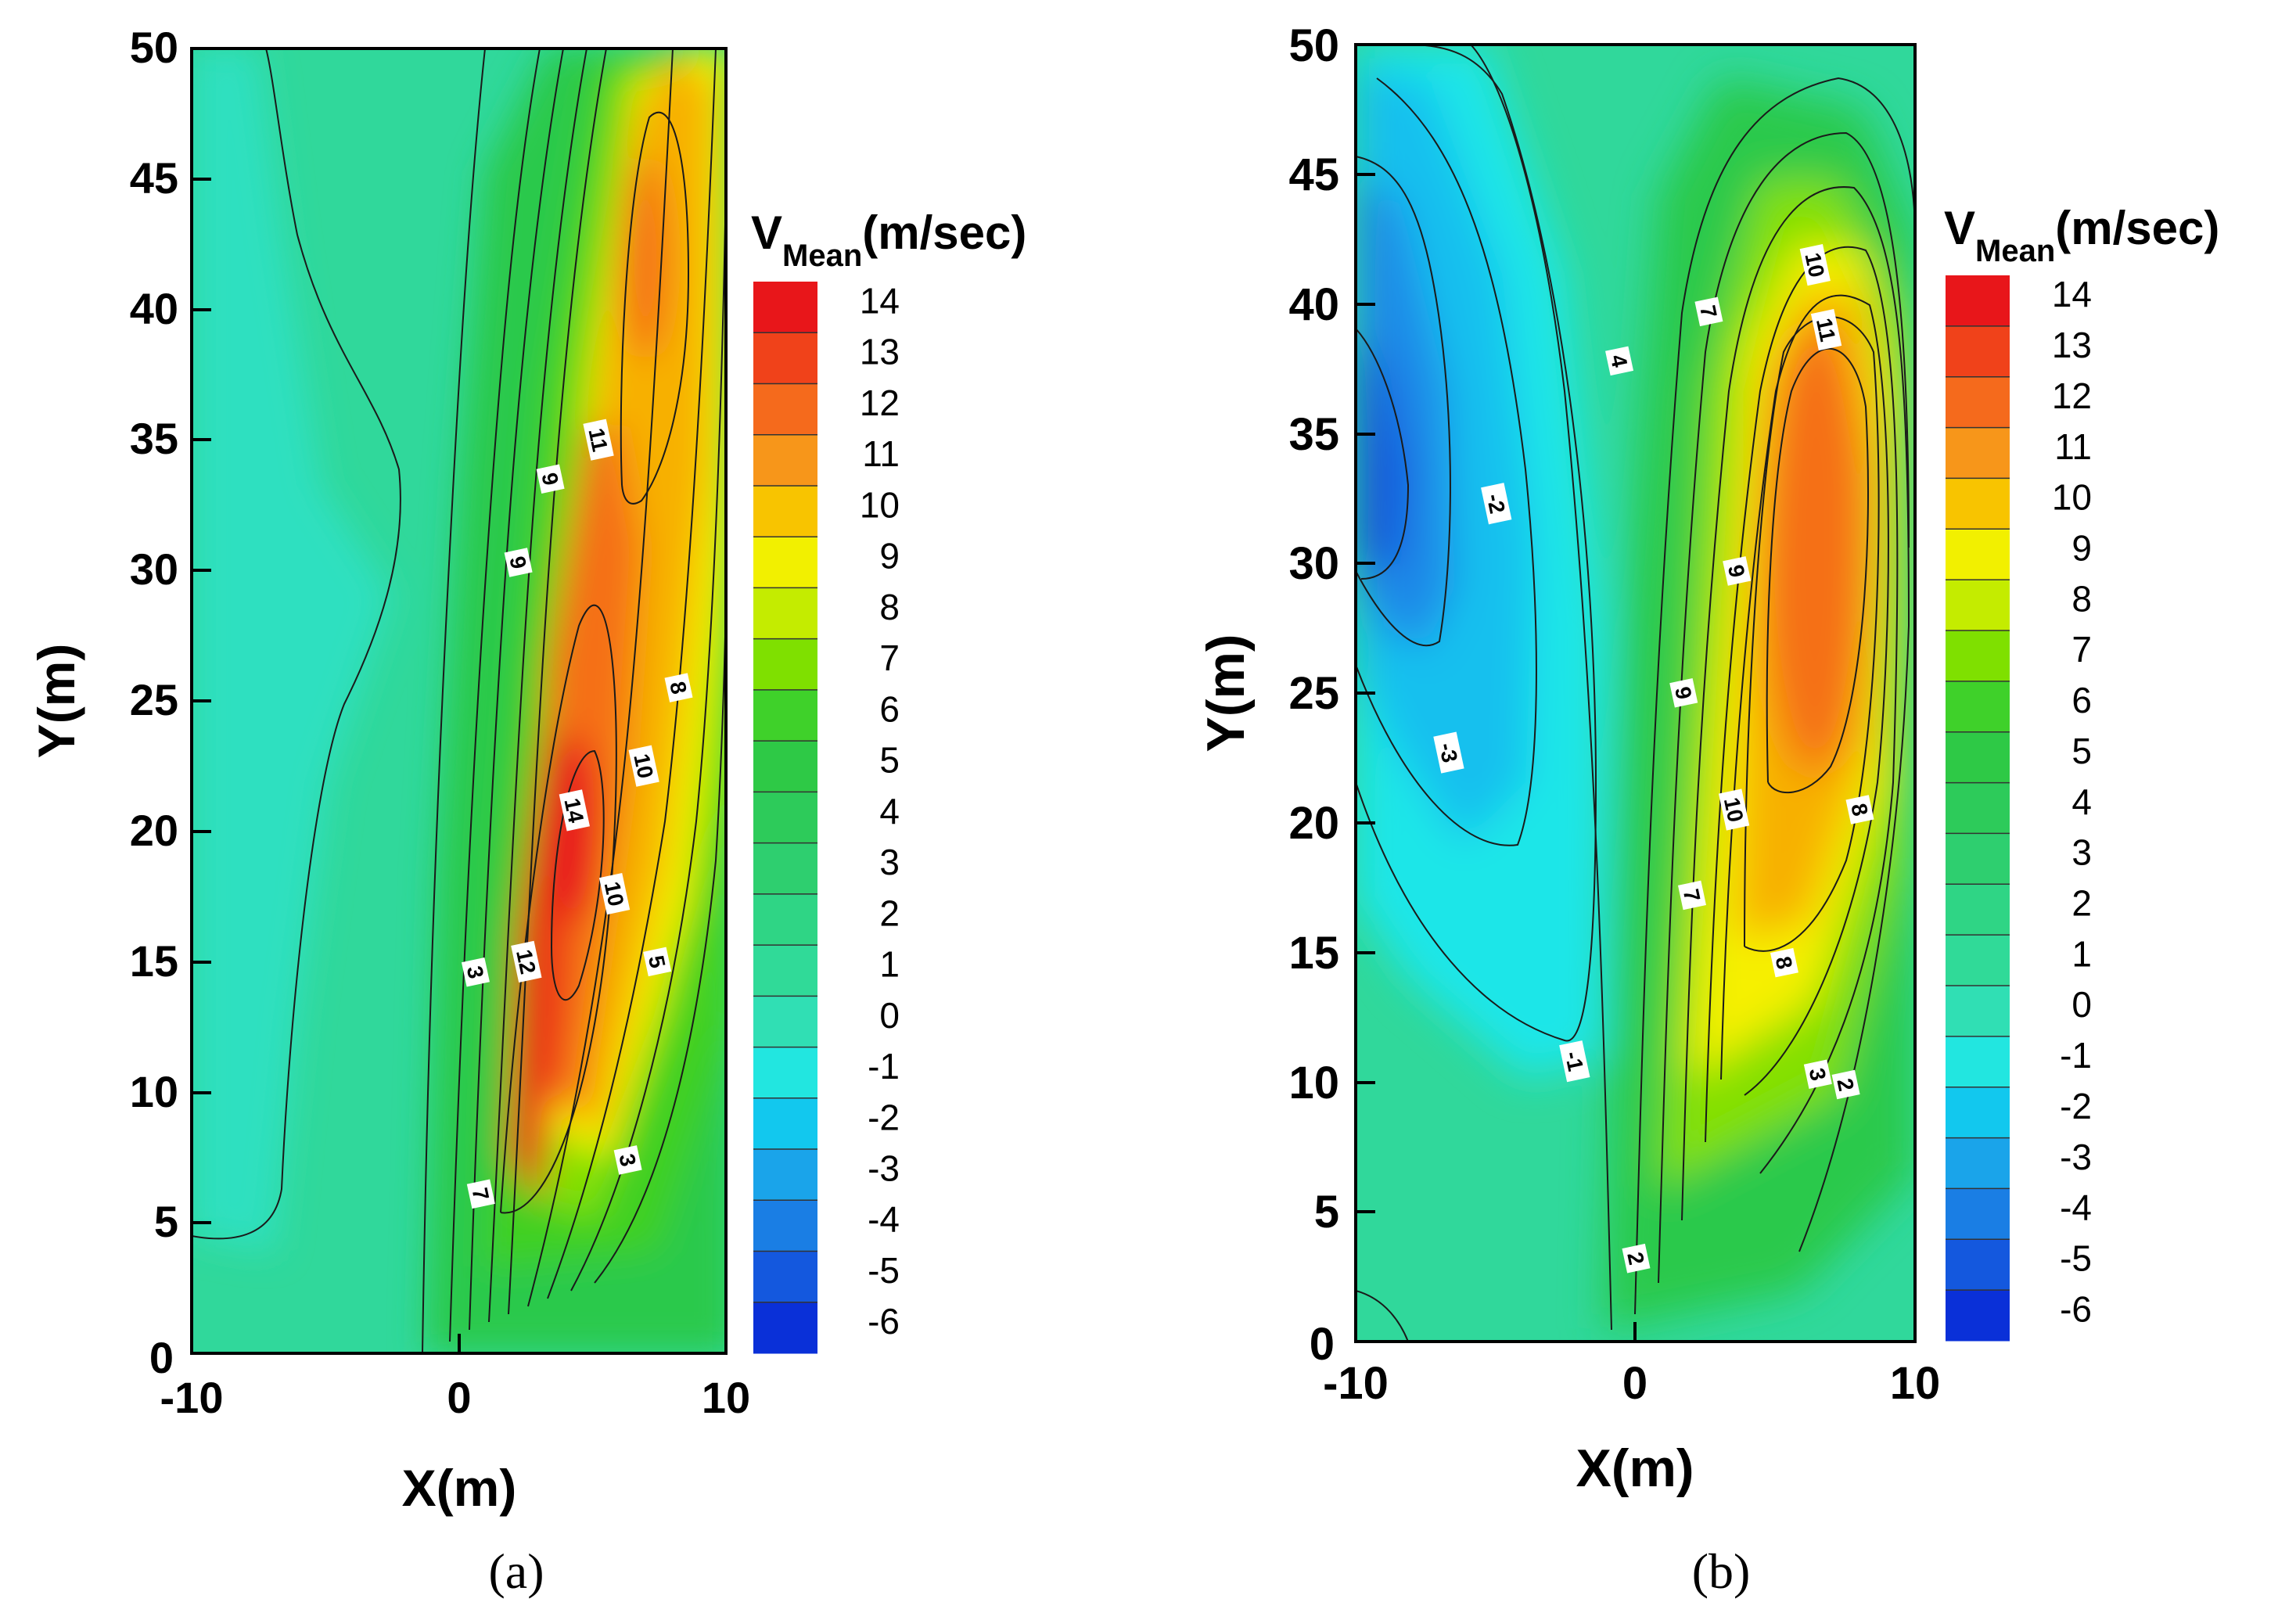 Image resolution: width=2296 pixels, height=1613 pixels. Describe the element at coordinates (1322, 1344) in the screenshot. I see `ytick-label-b-0: 0` at that location.